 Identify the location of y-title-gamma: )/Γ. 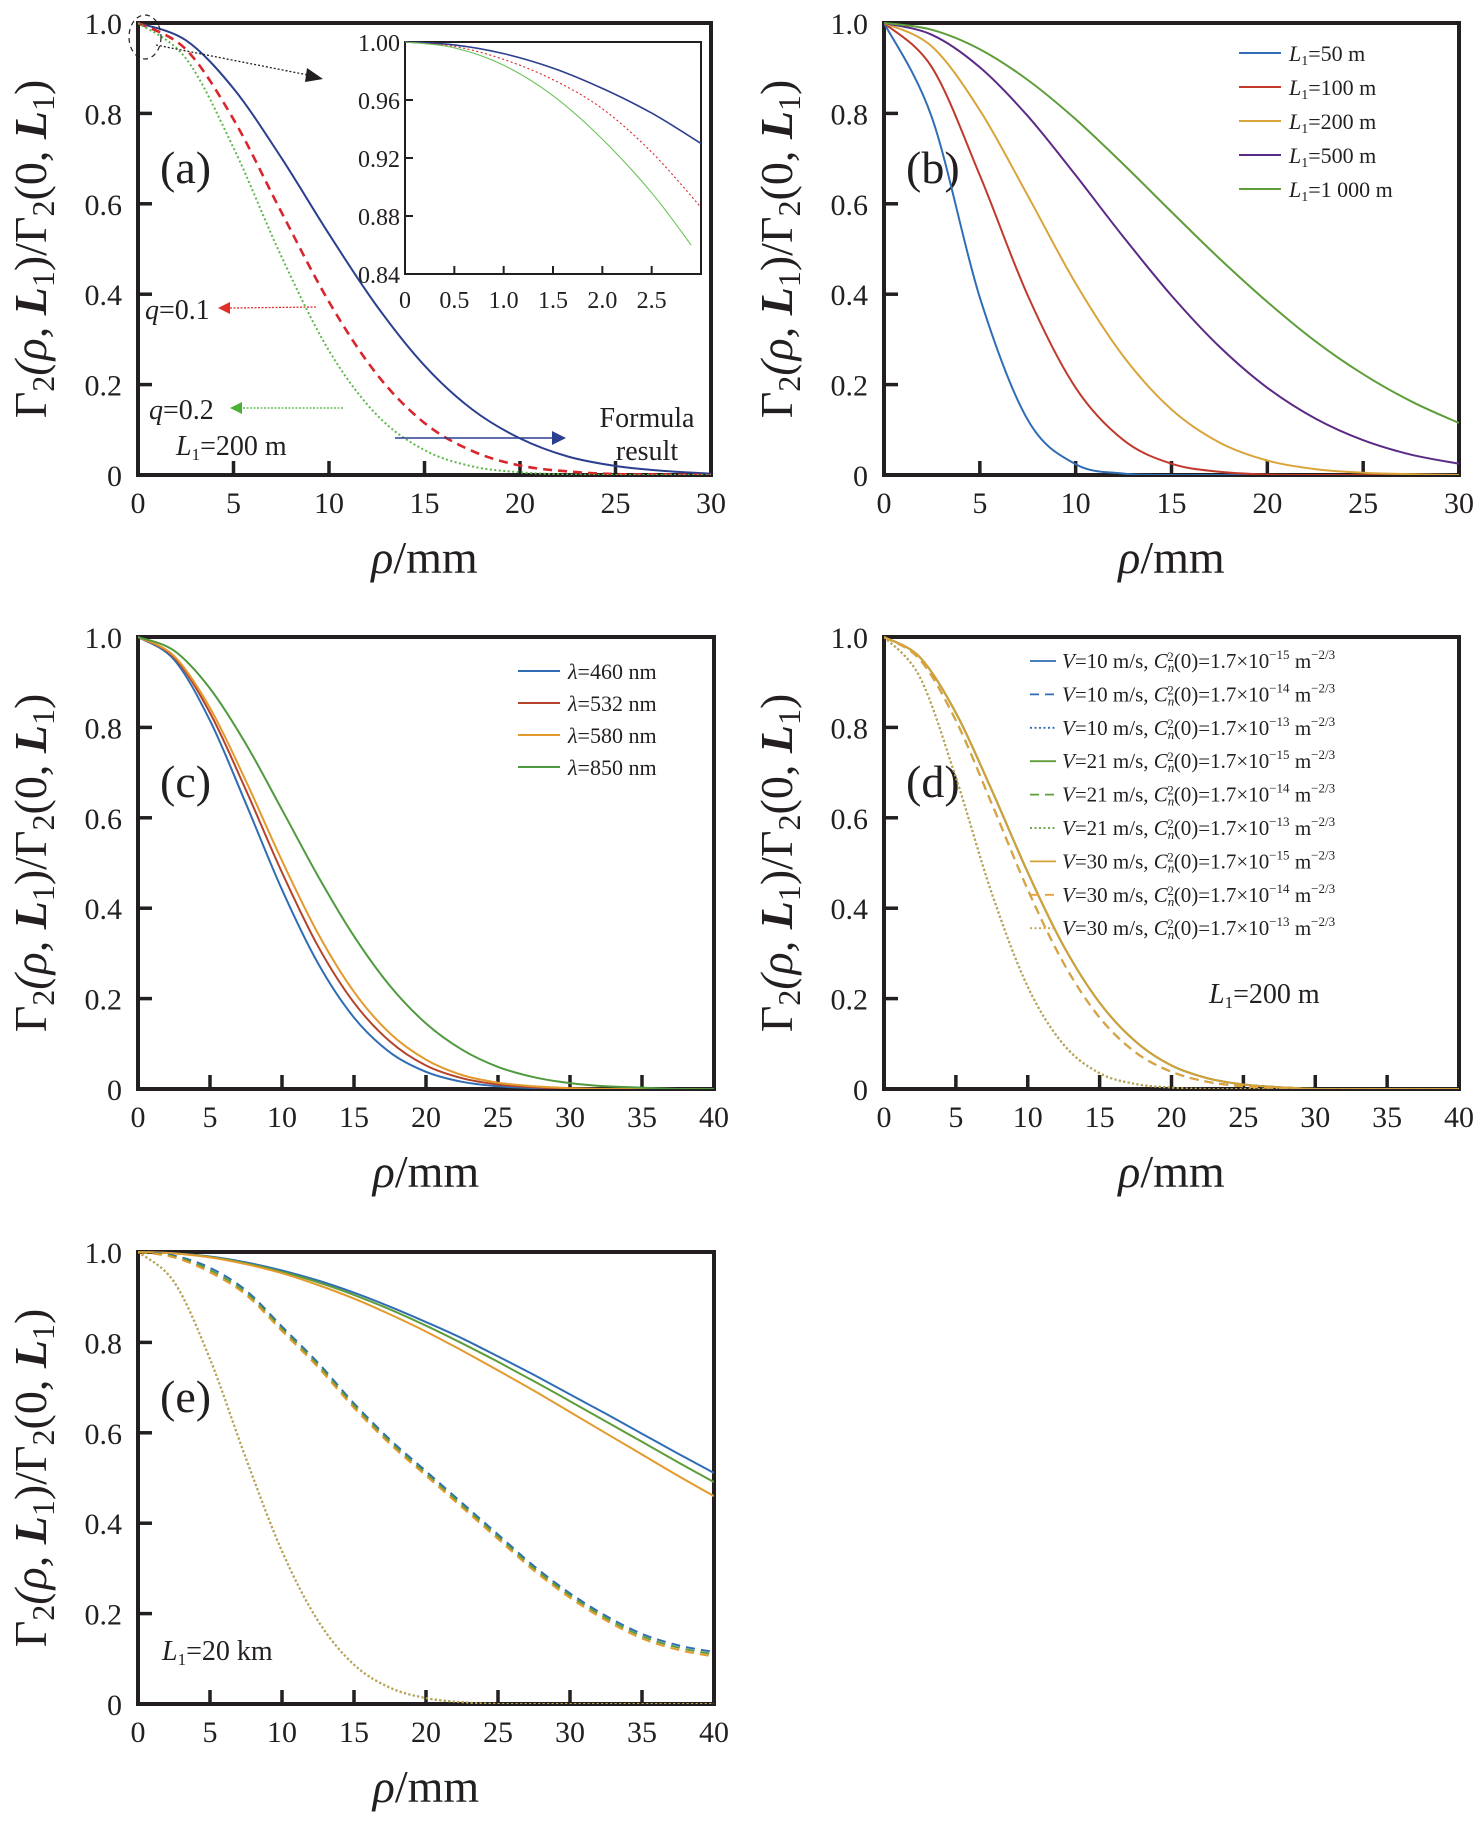
(30, 243).